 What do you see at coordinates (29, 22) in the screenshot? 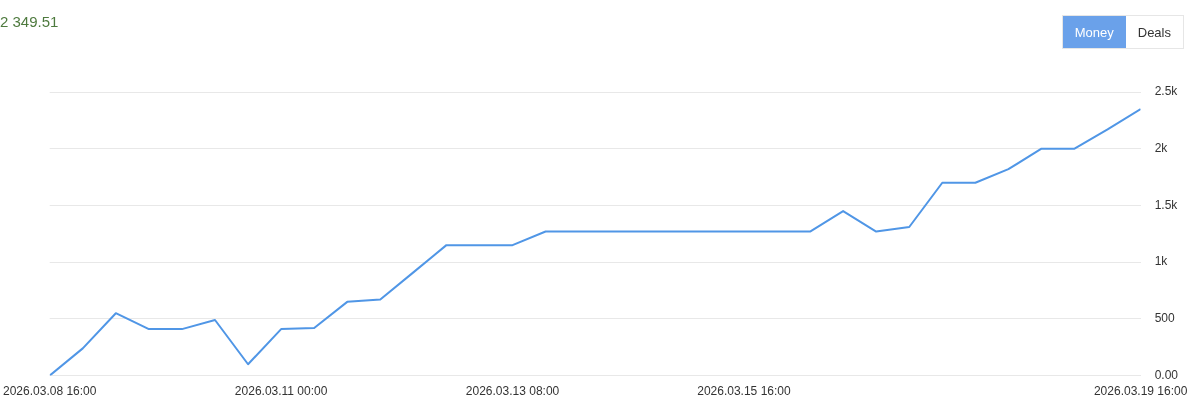
I see `chart-title: 2 349.51` at bounding box center [29, 22].